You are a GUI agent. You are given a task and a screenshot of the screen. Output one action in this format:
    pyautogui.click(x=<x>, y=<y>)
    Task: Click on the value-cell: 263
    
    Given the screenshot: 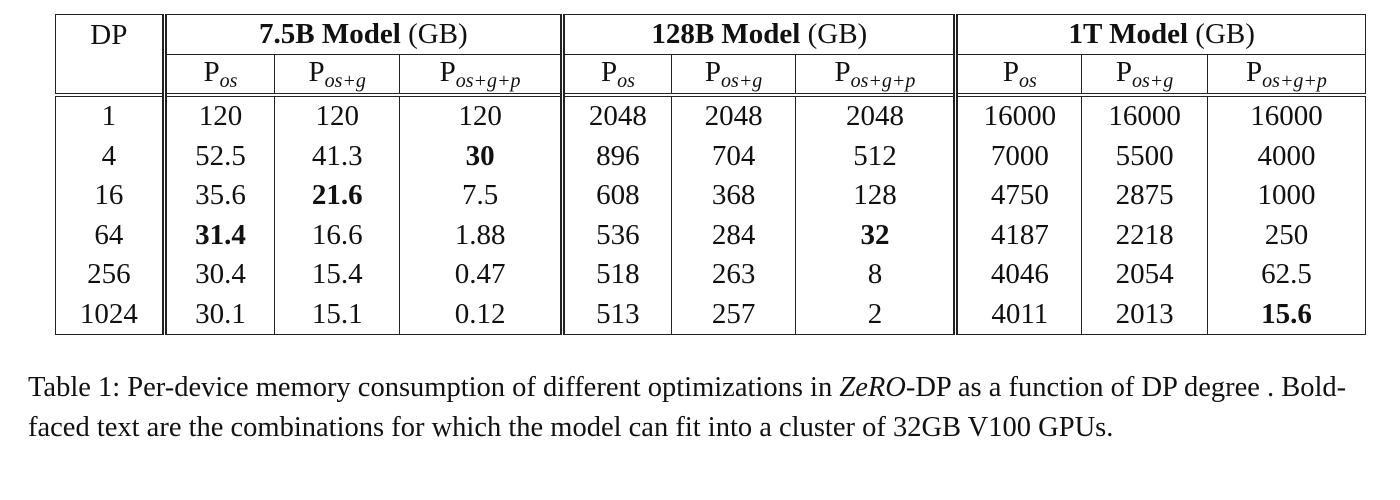 What is the action you would take?
    pyautogui.click(x=733, y=275)
    